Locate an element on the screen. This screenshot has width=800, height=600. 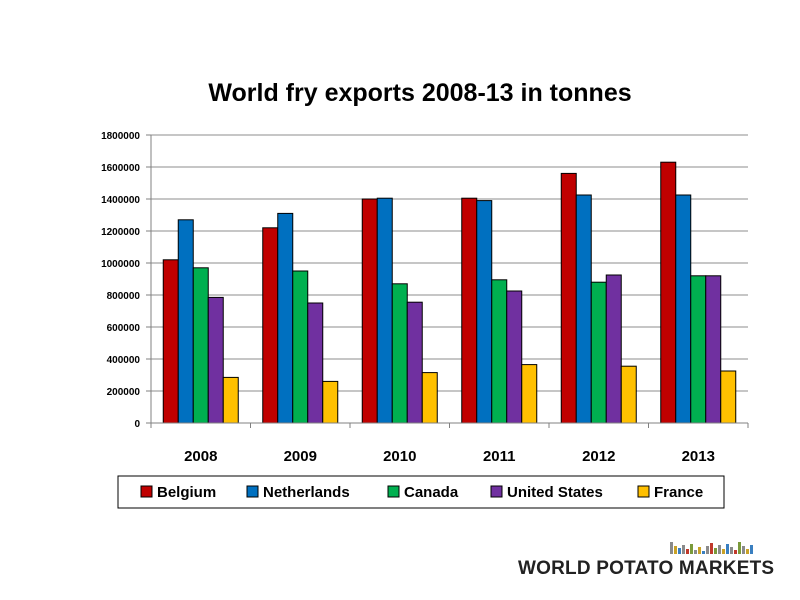
x-tick-label: 2008 is located at coordinates (200, 456).